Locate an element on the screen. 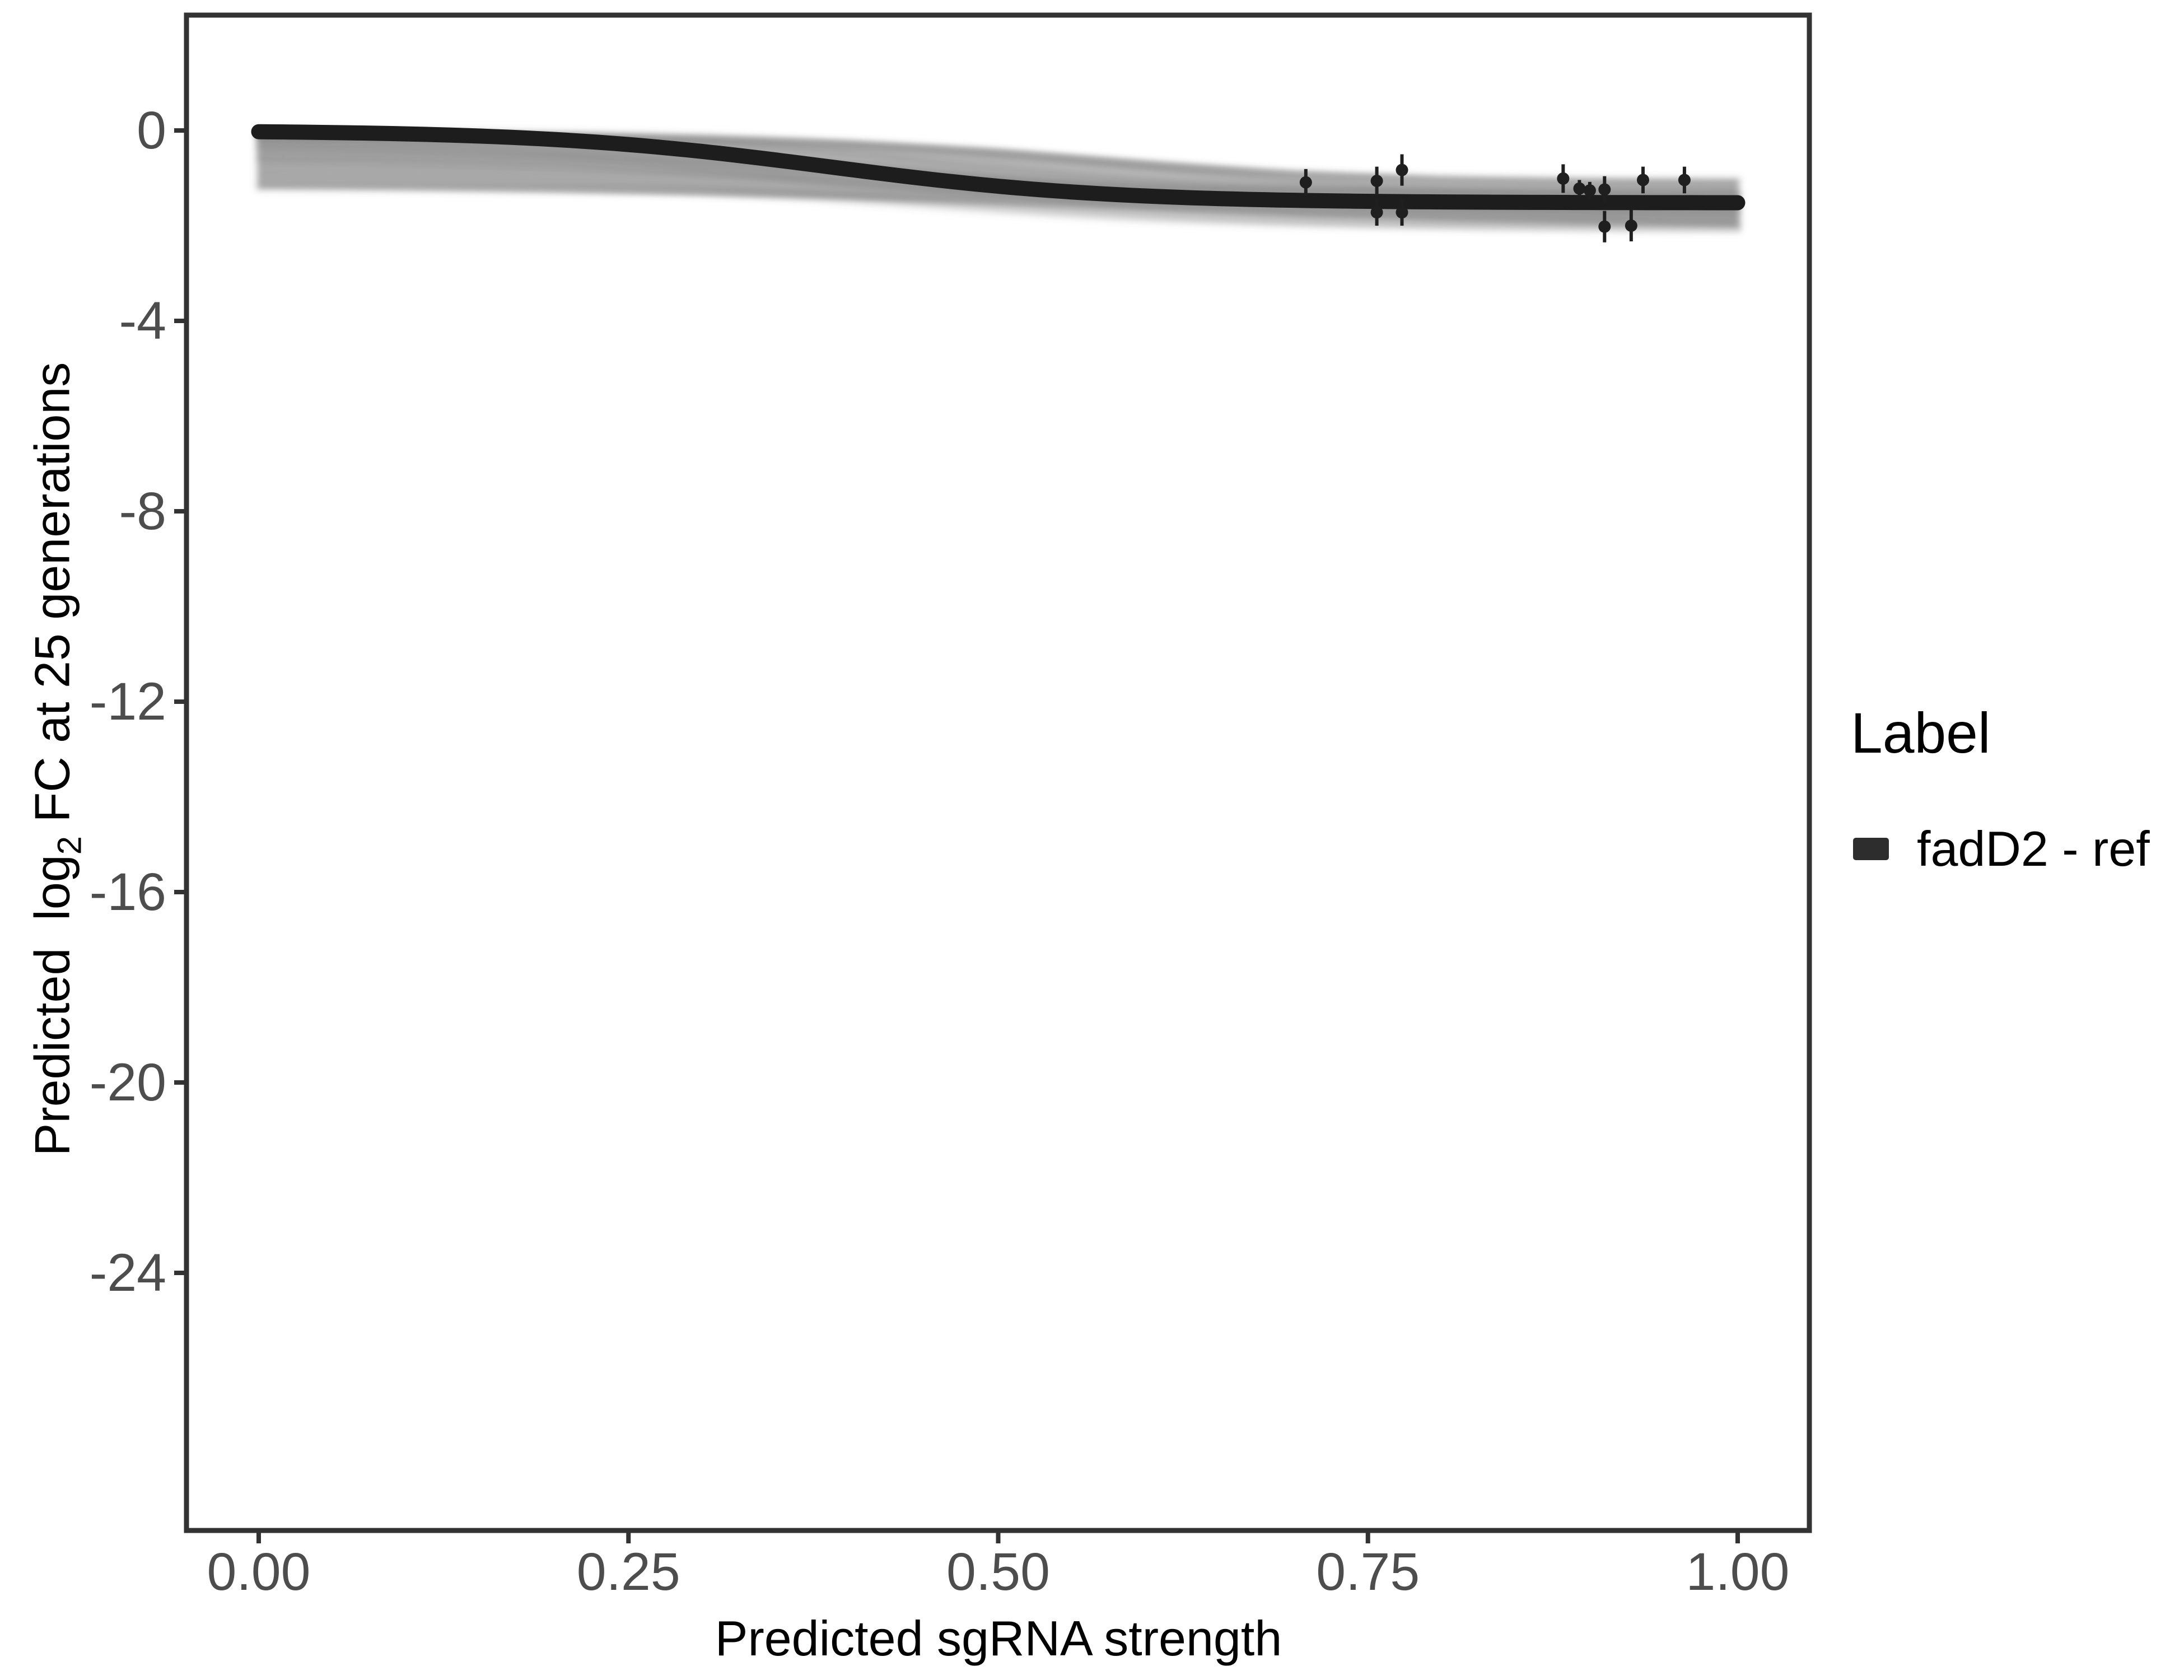 The image size is (2184, 1680). x-tick-label: 0.50 is located at coordinates (998, 1572).